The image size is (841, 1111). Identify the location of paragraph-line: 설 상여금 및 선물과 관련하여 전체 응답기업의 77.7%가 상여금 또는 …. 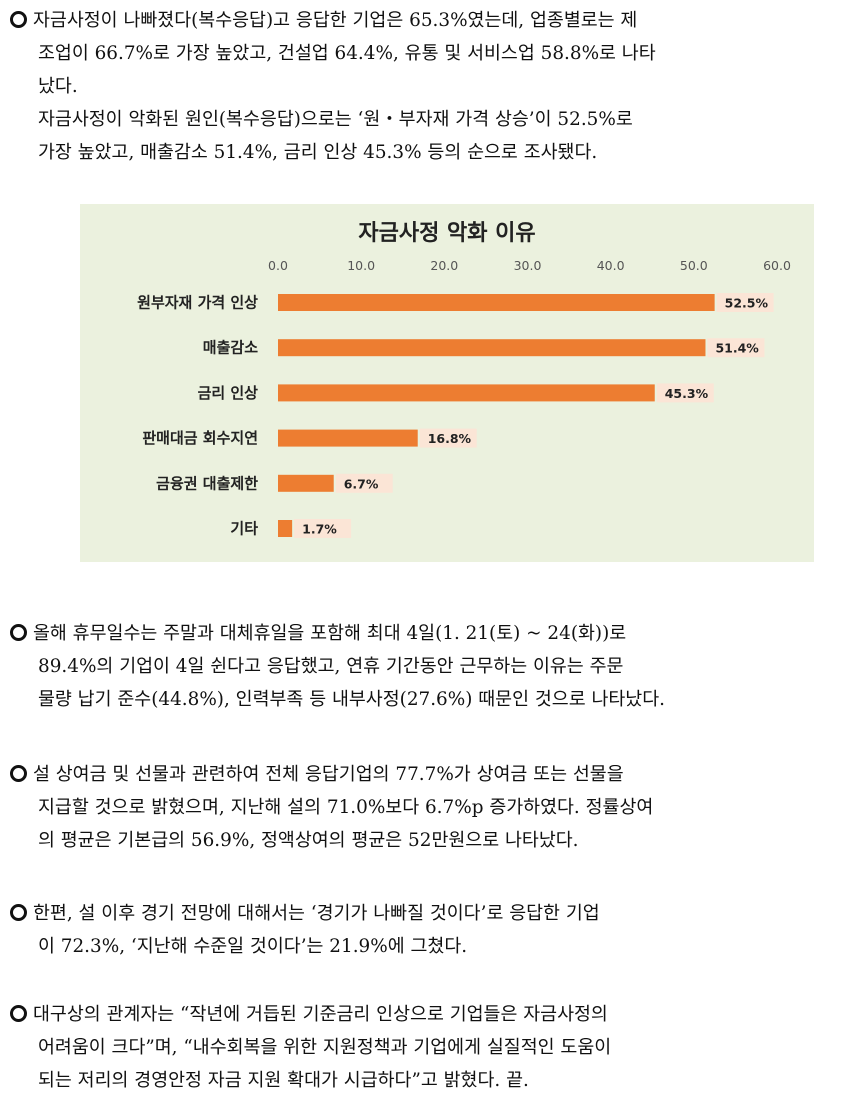
(419, 774).